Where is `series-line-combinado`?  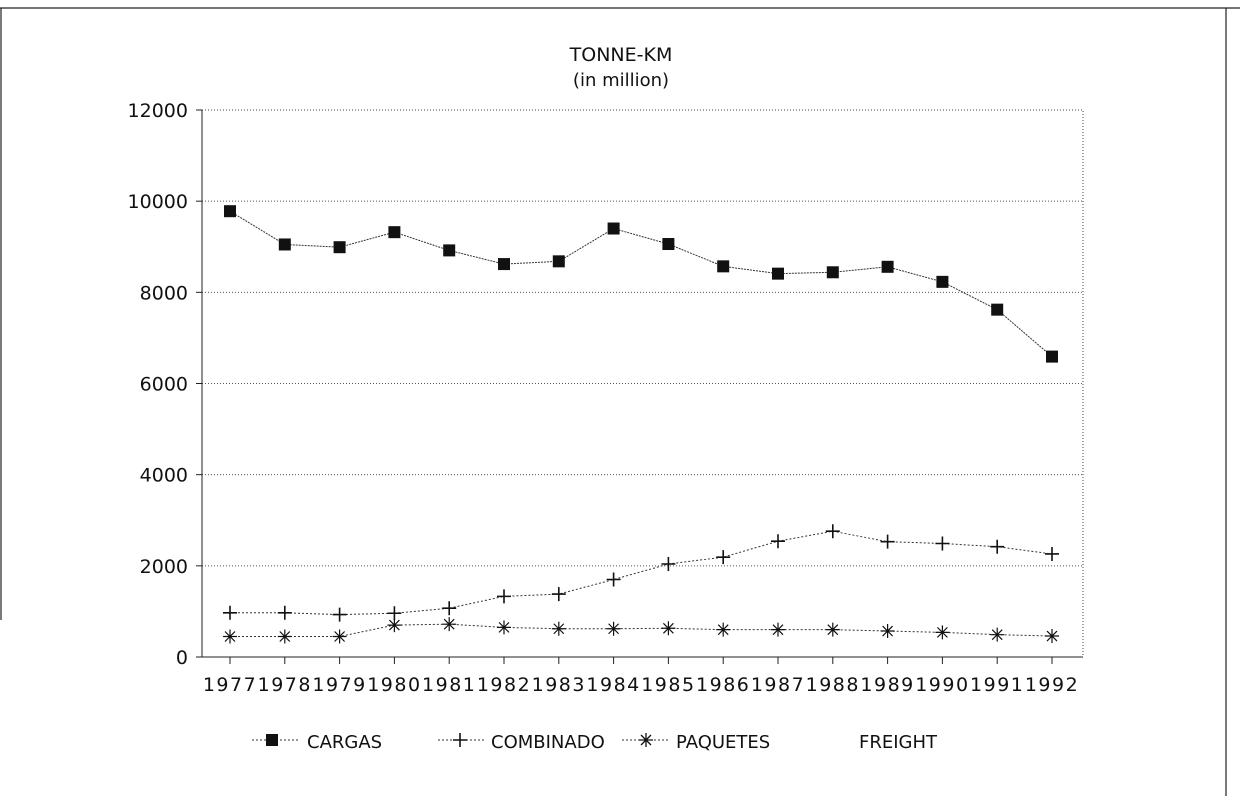 series-line-combinado is located at coordinates (641, 573).